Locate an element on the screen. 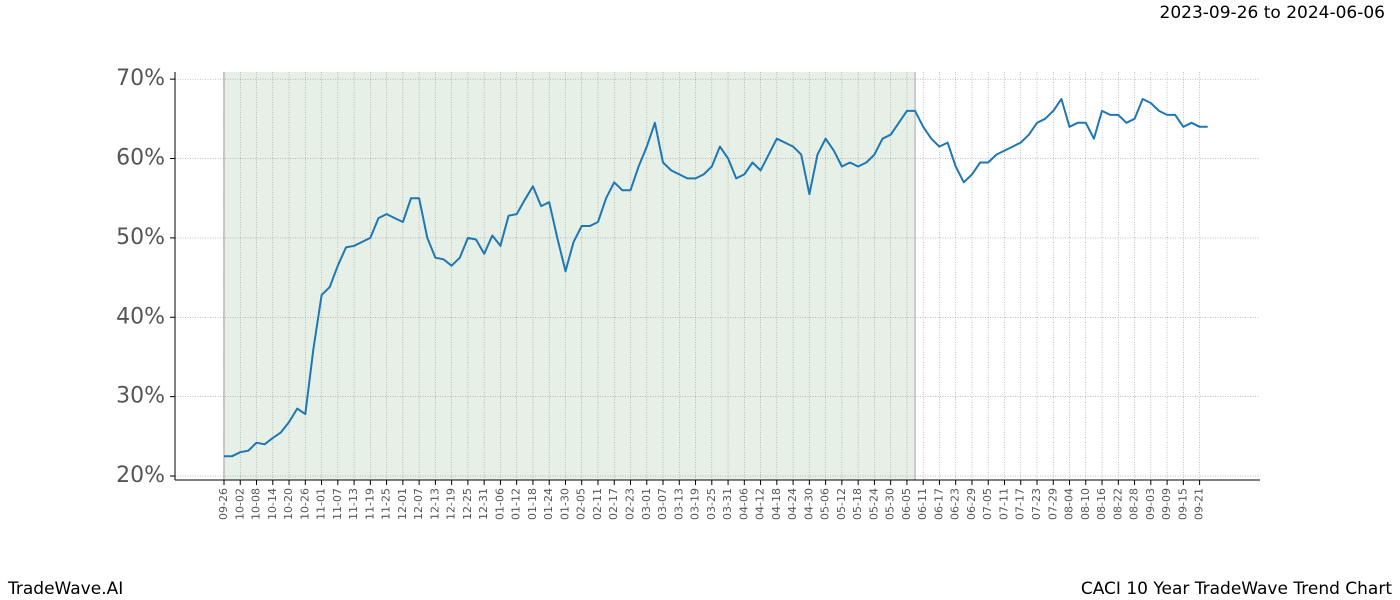  x-tick-label: 02-05 is located at coordinates (581, 504).